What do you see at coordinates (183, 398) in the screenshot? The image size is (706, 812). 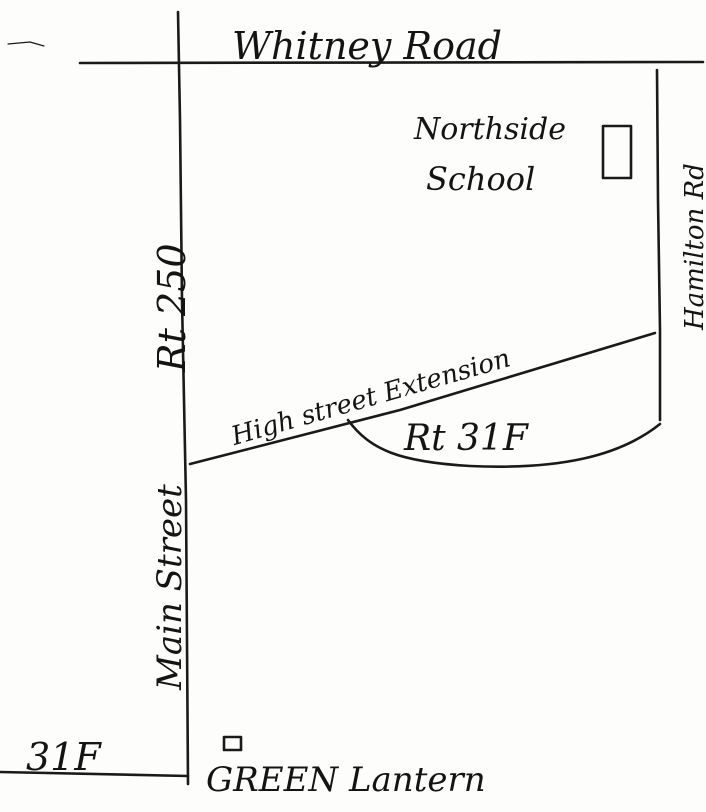 I see `main-street-line` at bounding box center [183, 398].